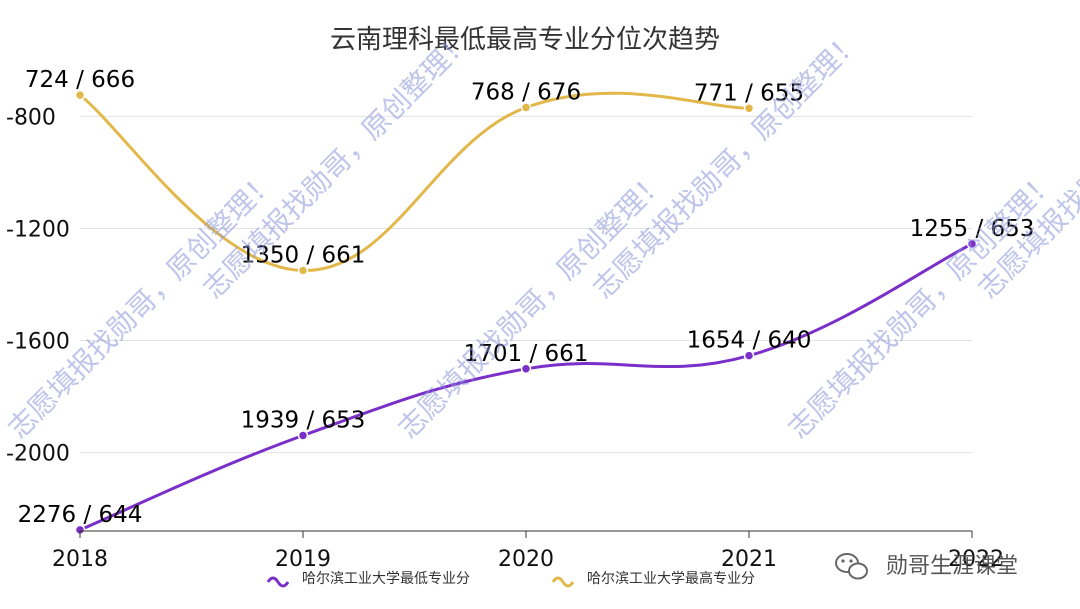 This screenshot has height=609, width=1080. I want to click on brand-name: 勋哥生涯课堂, so click(952, 566).